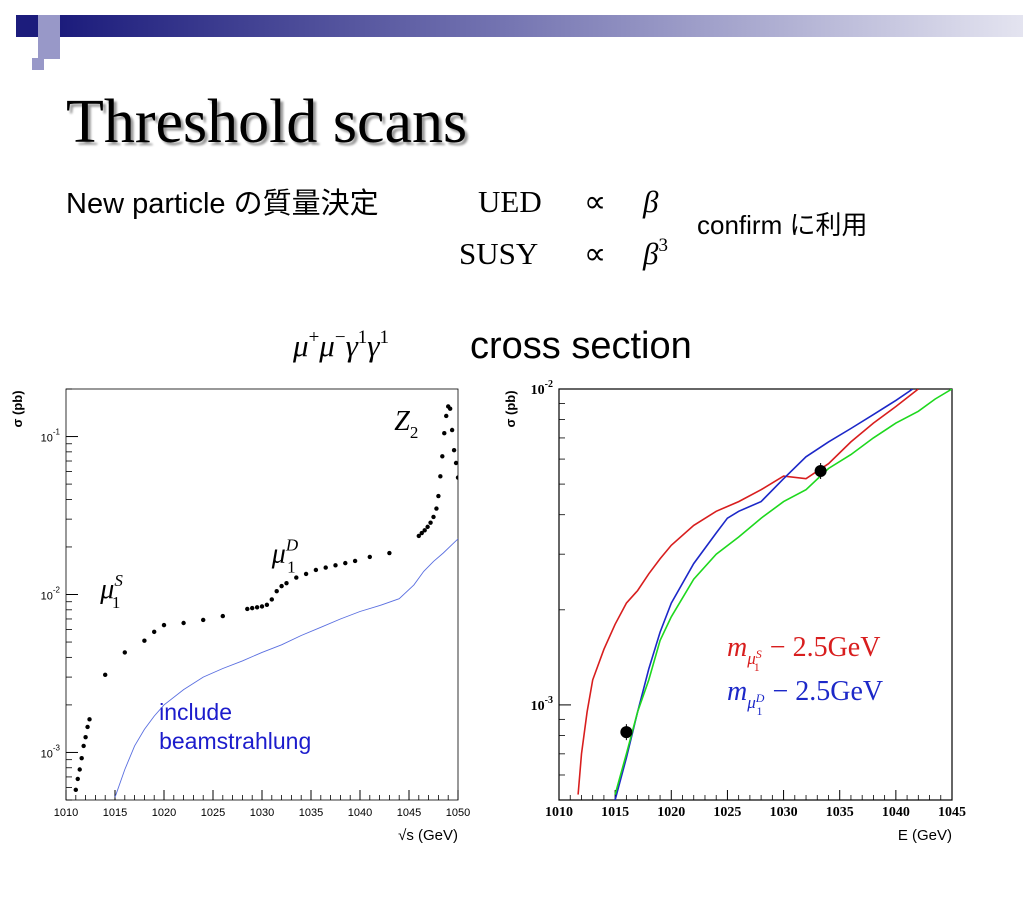  What do you see at coordinates (782, 225) in the screenshot?
I see `confirm-text: confirm に利用` at bounding box center [782, 225].